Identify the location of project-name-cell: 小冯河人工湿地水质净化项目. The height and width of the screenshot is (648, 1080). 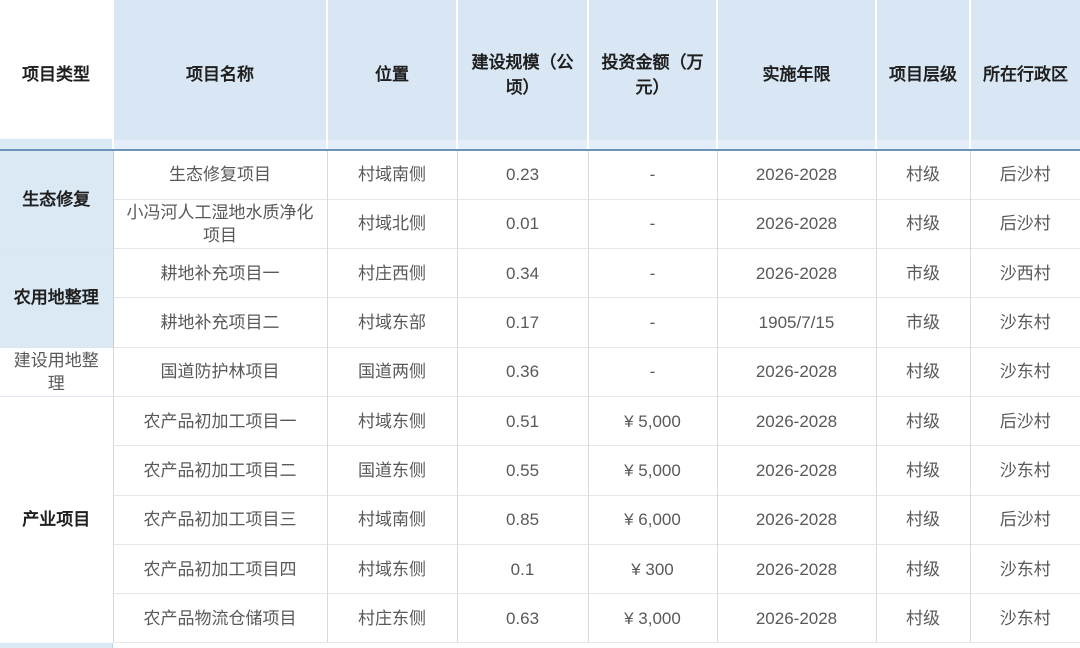
(219, 223).